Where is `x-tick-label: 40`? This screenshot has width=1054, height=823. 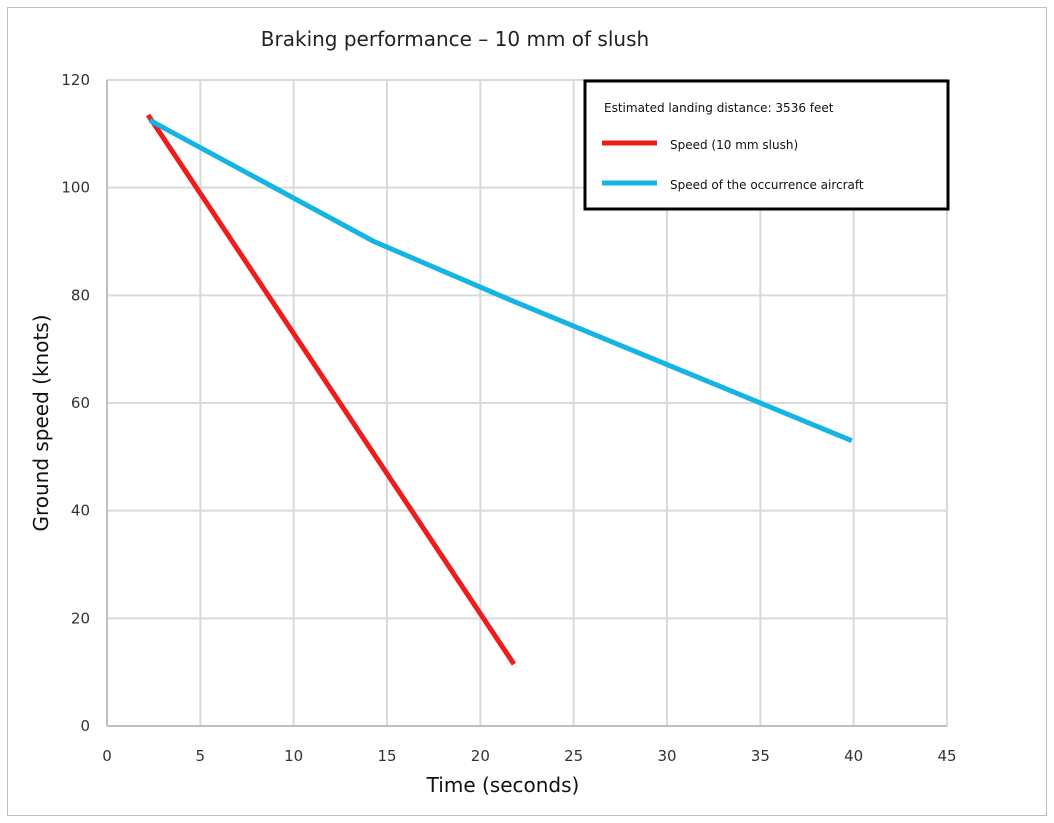 x-tick-label: 40 is located at coordinates (853, 756).